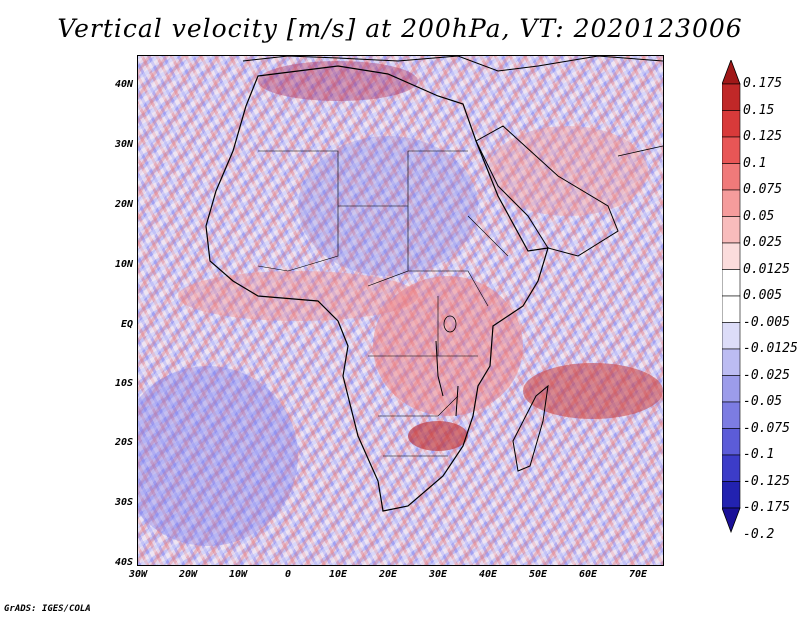 The height and width of the screenshot is (618, 800). What do you see at coordinates (759, 110) in the screenshot?
I see `colorbar-tick-label: 0.15` at bounding box center [759, 110].